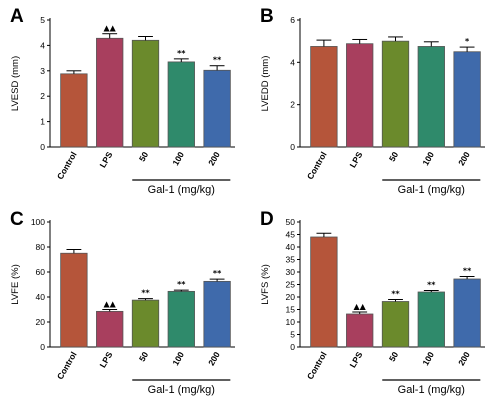  I want to click on panel-d-y-tick-label: 20, so click(291, 297).